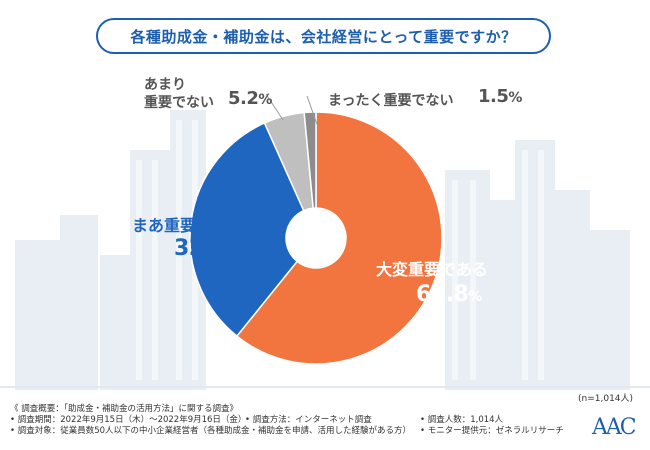 Image resolution: width=650 pixels, height=450 pixels. Describe the element at coordinates (515, 98) in the screenshot. I see `percent-sign-not-at-all: %` at that location.